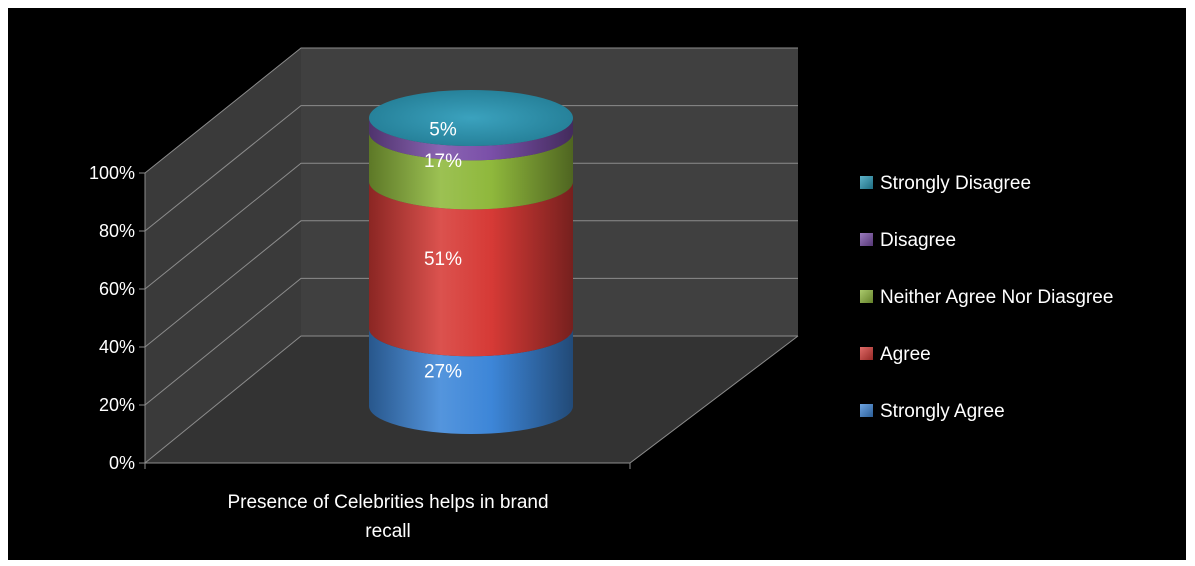  I want to click on legend-label: Neither Agree Nor Diasgree, so click(996, 297).